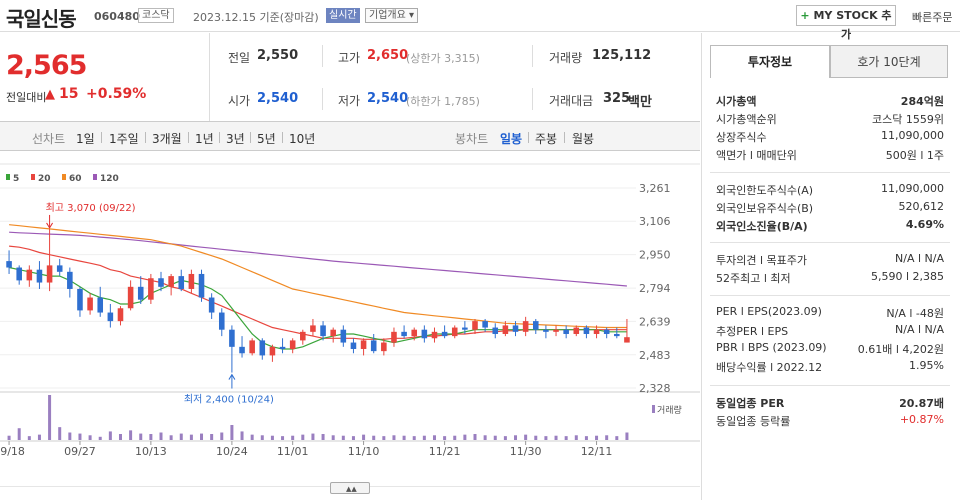  I want to click on chart-scroll-handle: ▲▲, so click(350, 488).